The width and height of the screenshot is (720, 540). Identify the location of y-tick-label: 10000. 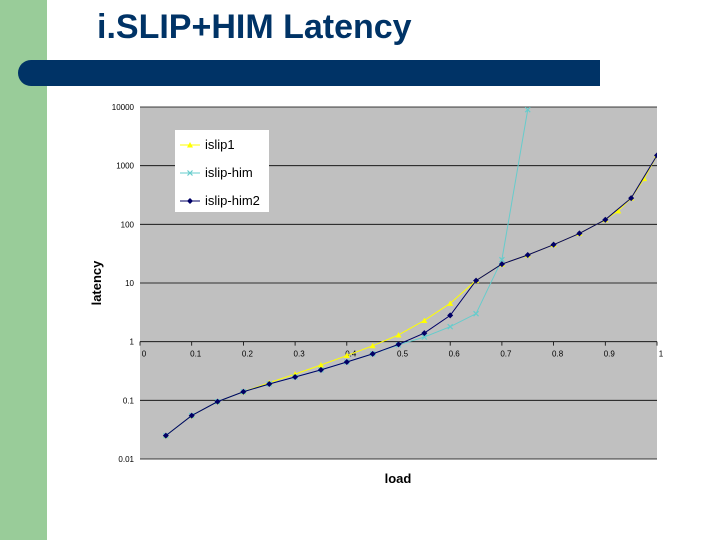
(123, 107).